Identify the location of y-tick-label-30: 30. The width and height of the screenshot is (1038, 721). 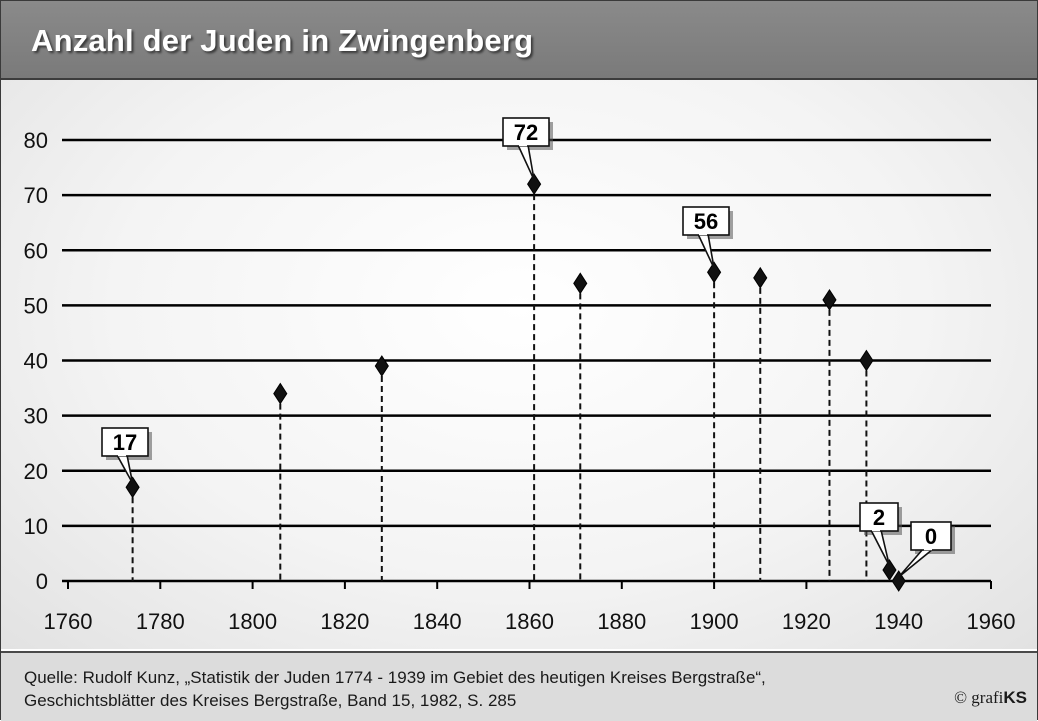
(36, 416).